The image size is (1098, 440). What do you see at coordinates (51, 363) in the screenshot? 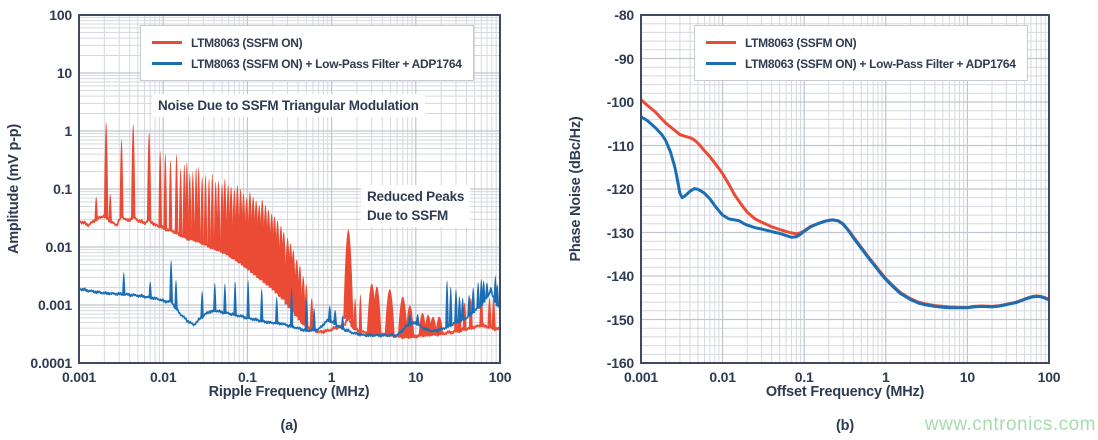
I see `y-tick-label: 0.0001` at bounding box center [51, 363].